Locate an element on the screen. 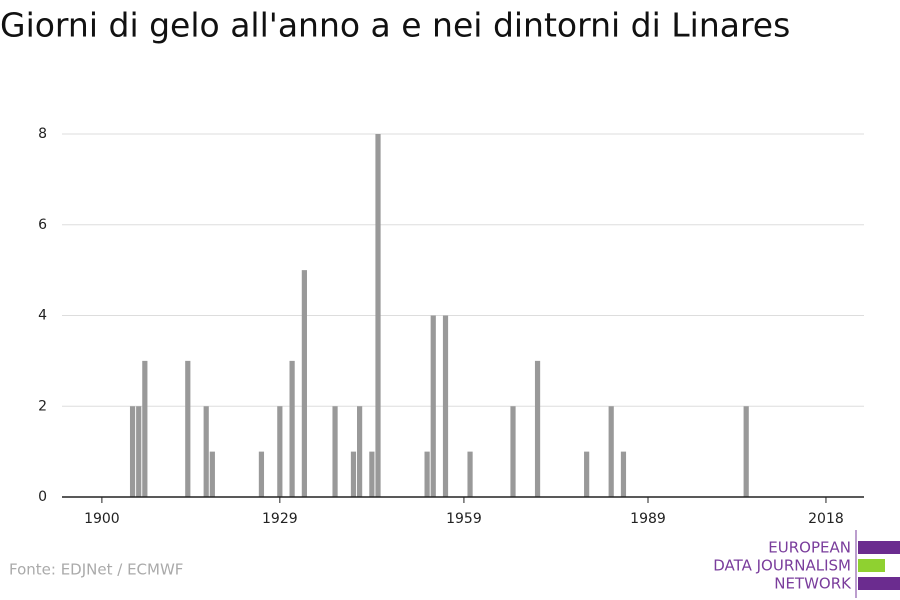  x-tick-label: 1900 is located at coordinates (102, 519).